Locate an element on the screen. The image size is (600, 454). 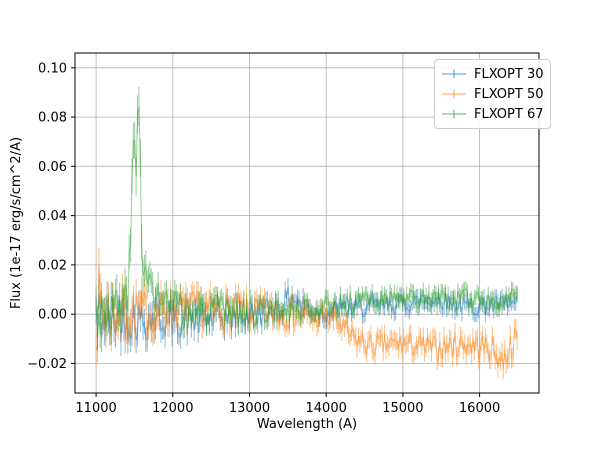
legend: FLXOPT 30 FLXOPT 50 FLXOPT 67 is located at coordinates (493, 94).